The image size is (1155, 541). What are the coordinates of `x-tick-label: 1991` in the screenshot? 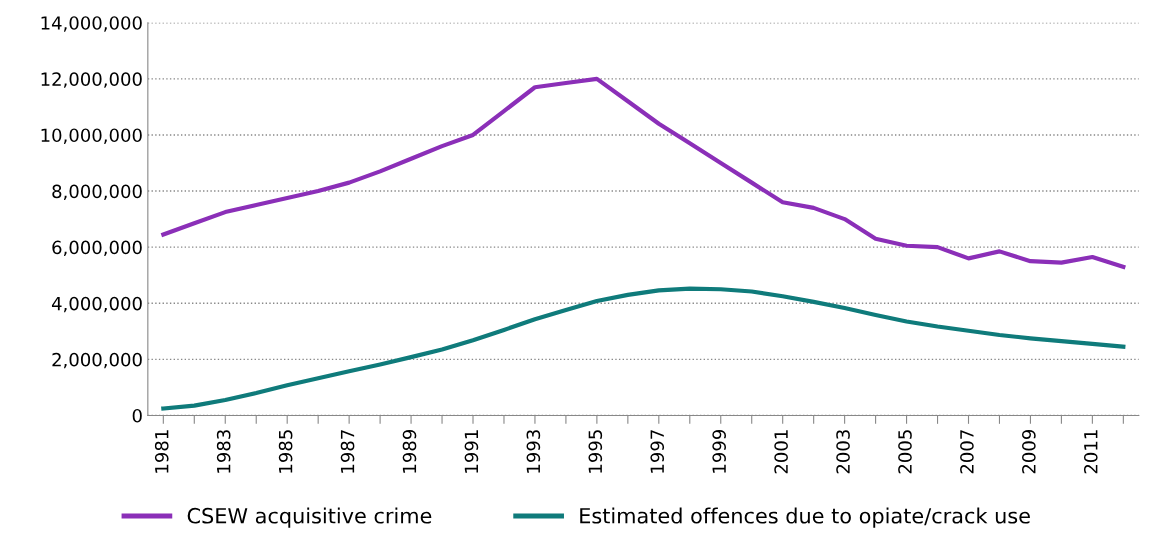 It's located at (471, 451).